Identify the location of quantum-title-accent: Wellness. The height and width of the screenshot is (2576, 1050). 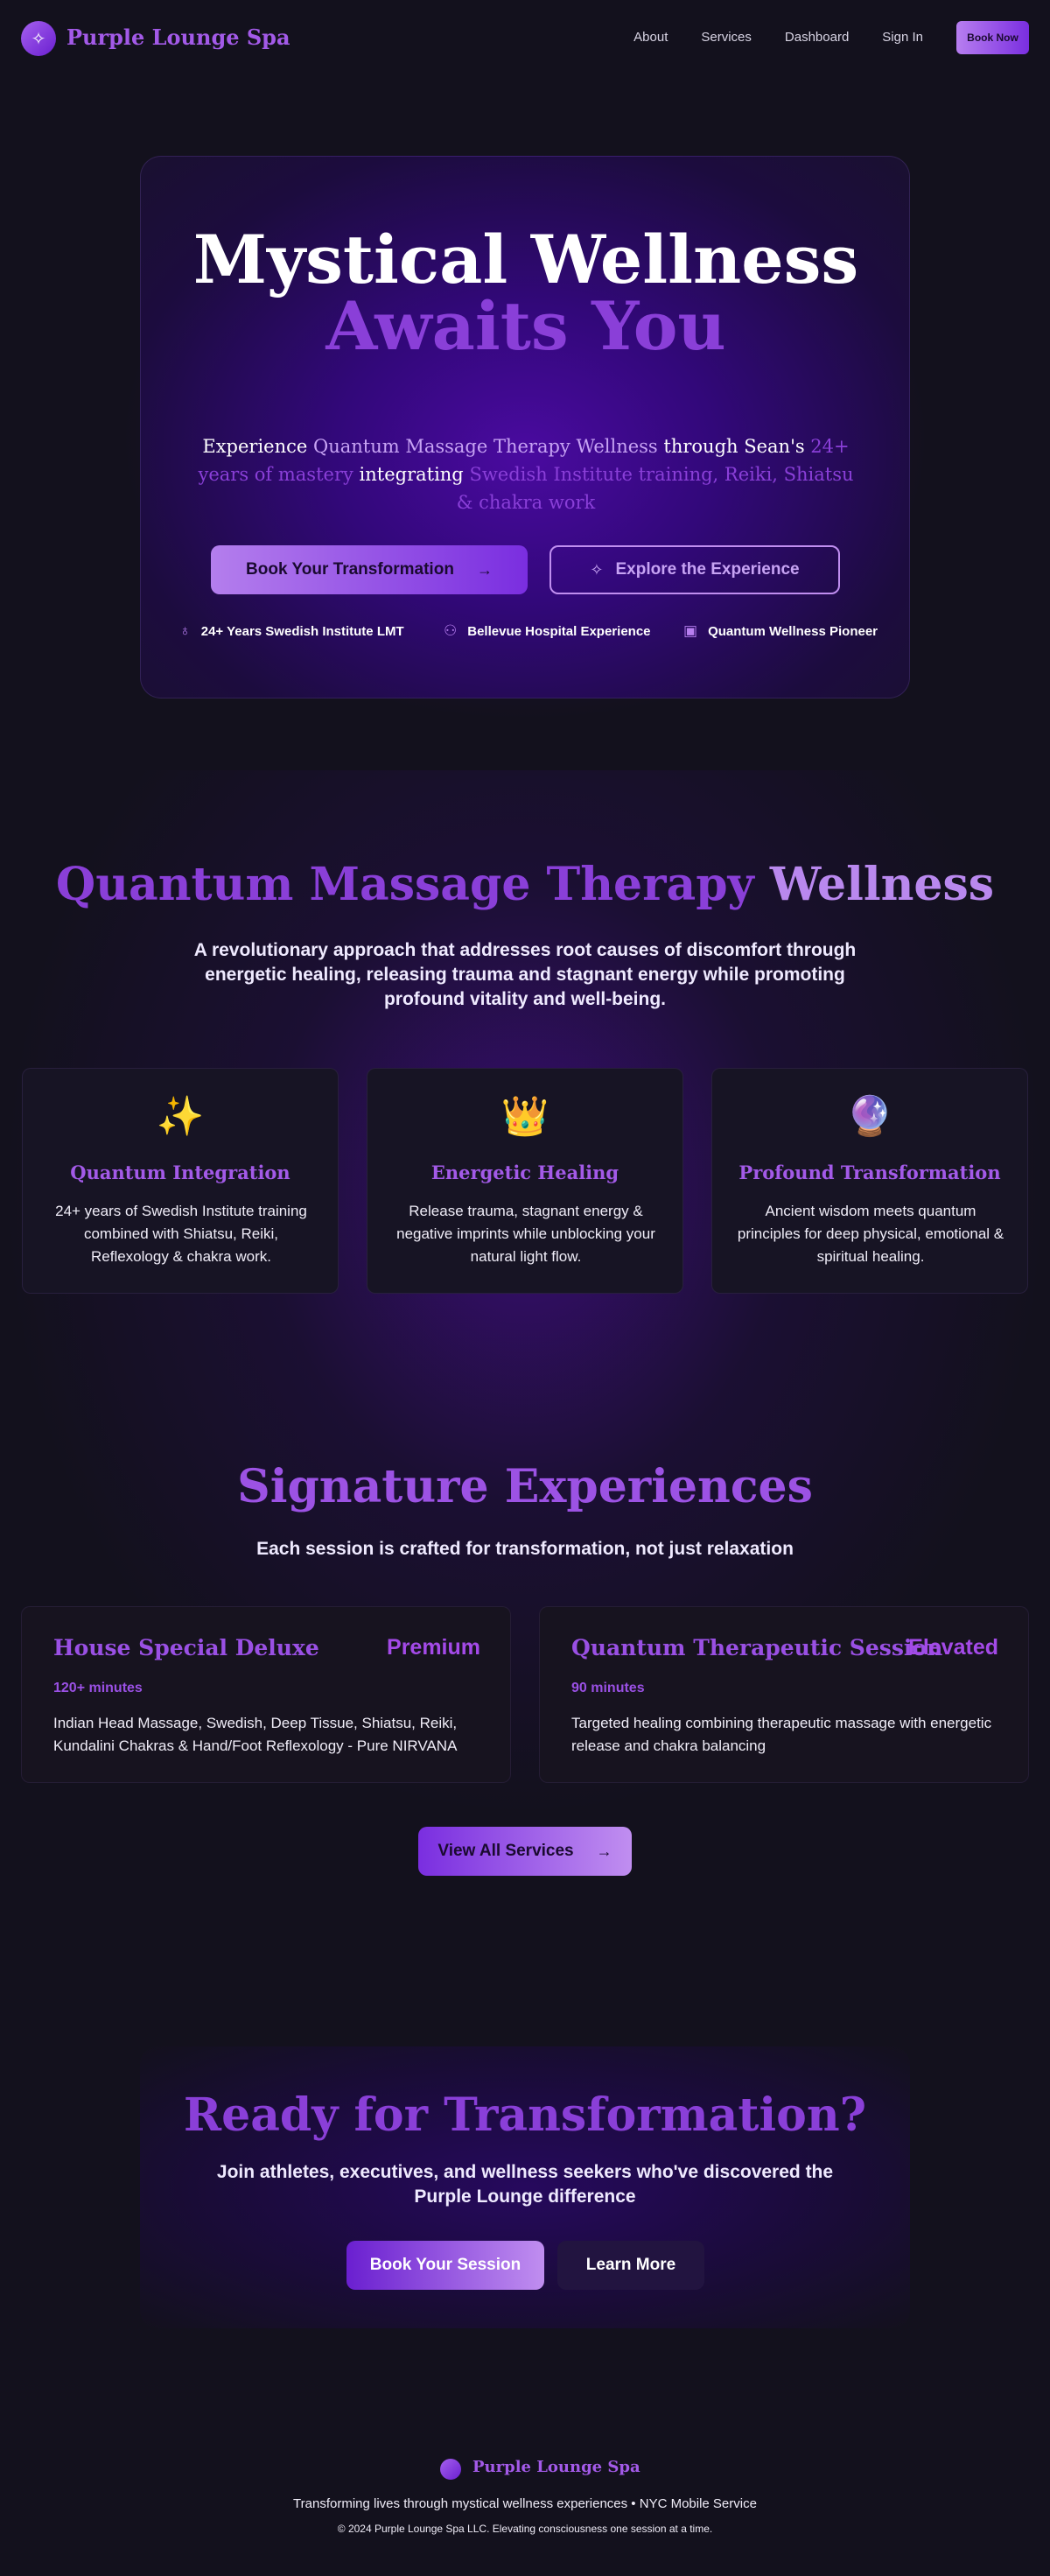
(882, 885).